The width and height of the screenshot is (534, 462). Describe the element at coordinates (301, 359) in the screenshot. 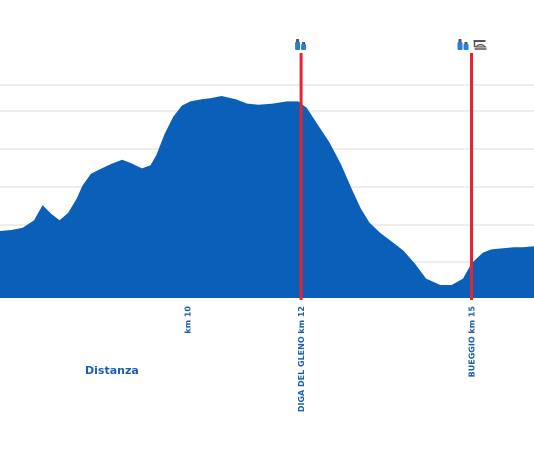

I see `marker-label: DIGA DEL GLENO km 12` at that location.